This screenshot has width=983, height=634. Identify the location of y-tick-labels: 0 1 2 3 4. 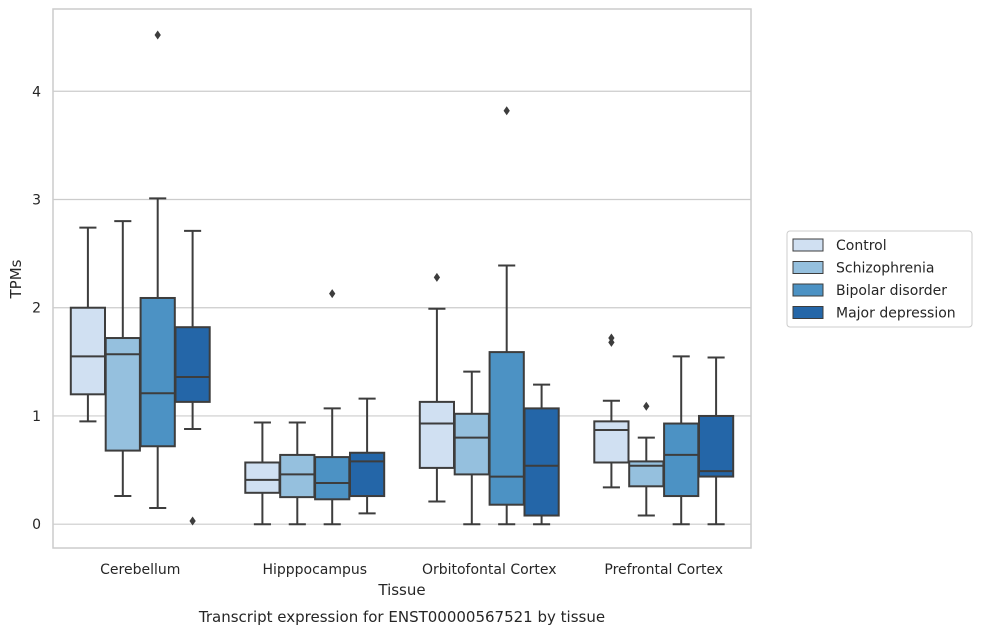
(36, 308).